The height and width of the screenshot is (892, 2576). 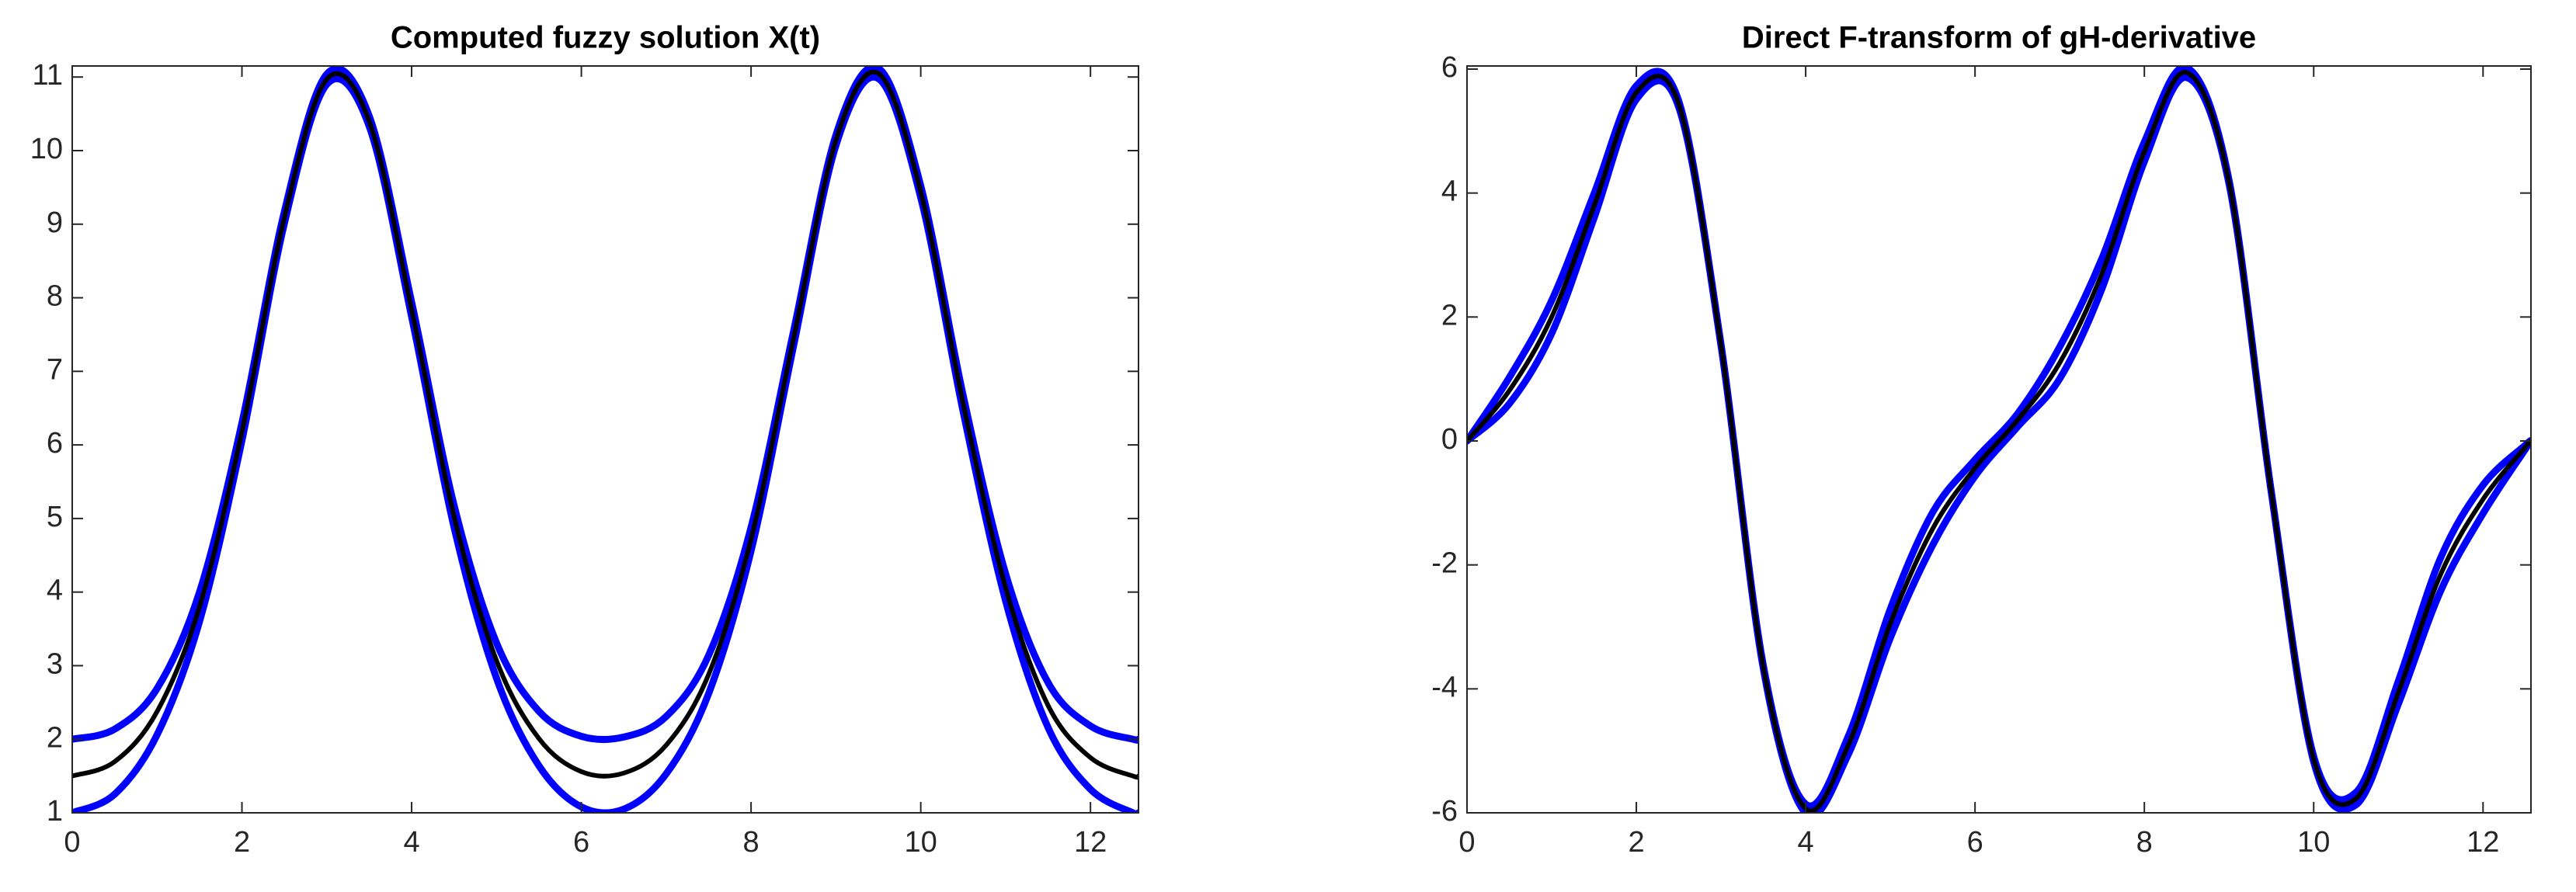 What do you see at coordinates (605, 38) in the screenshot?
I see `chart-title: Computed fuzzy solution X(t)` at bounding box center [605, 38].